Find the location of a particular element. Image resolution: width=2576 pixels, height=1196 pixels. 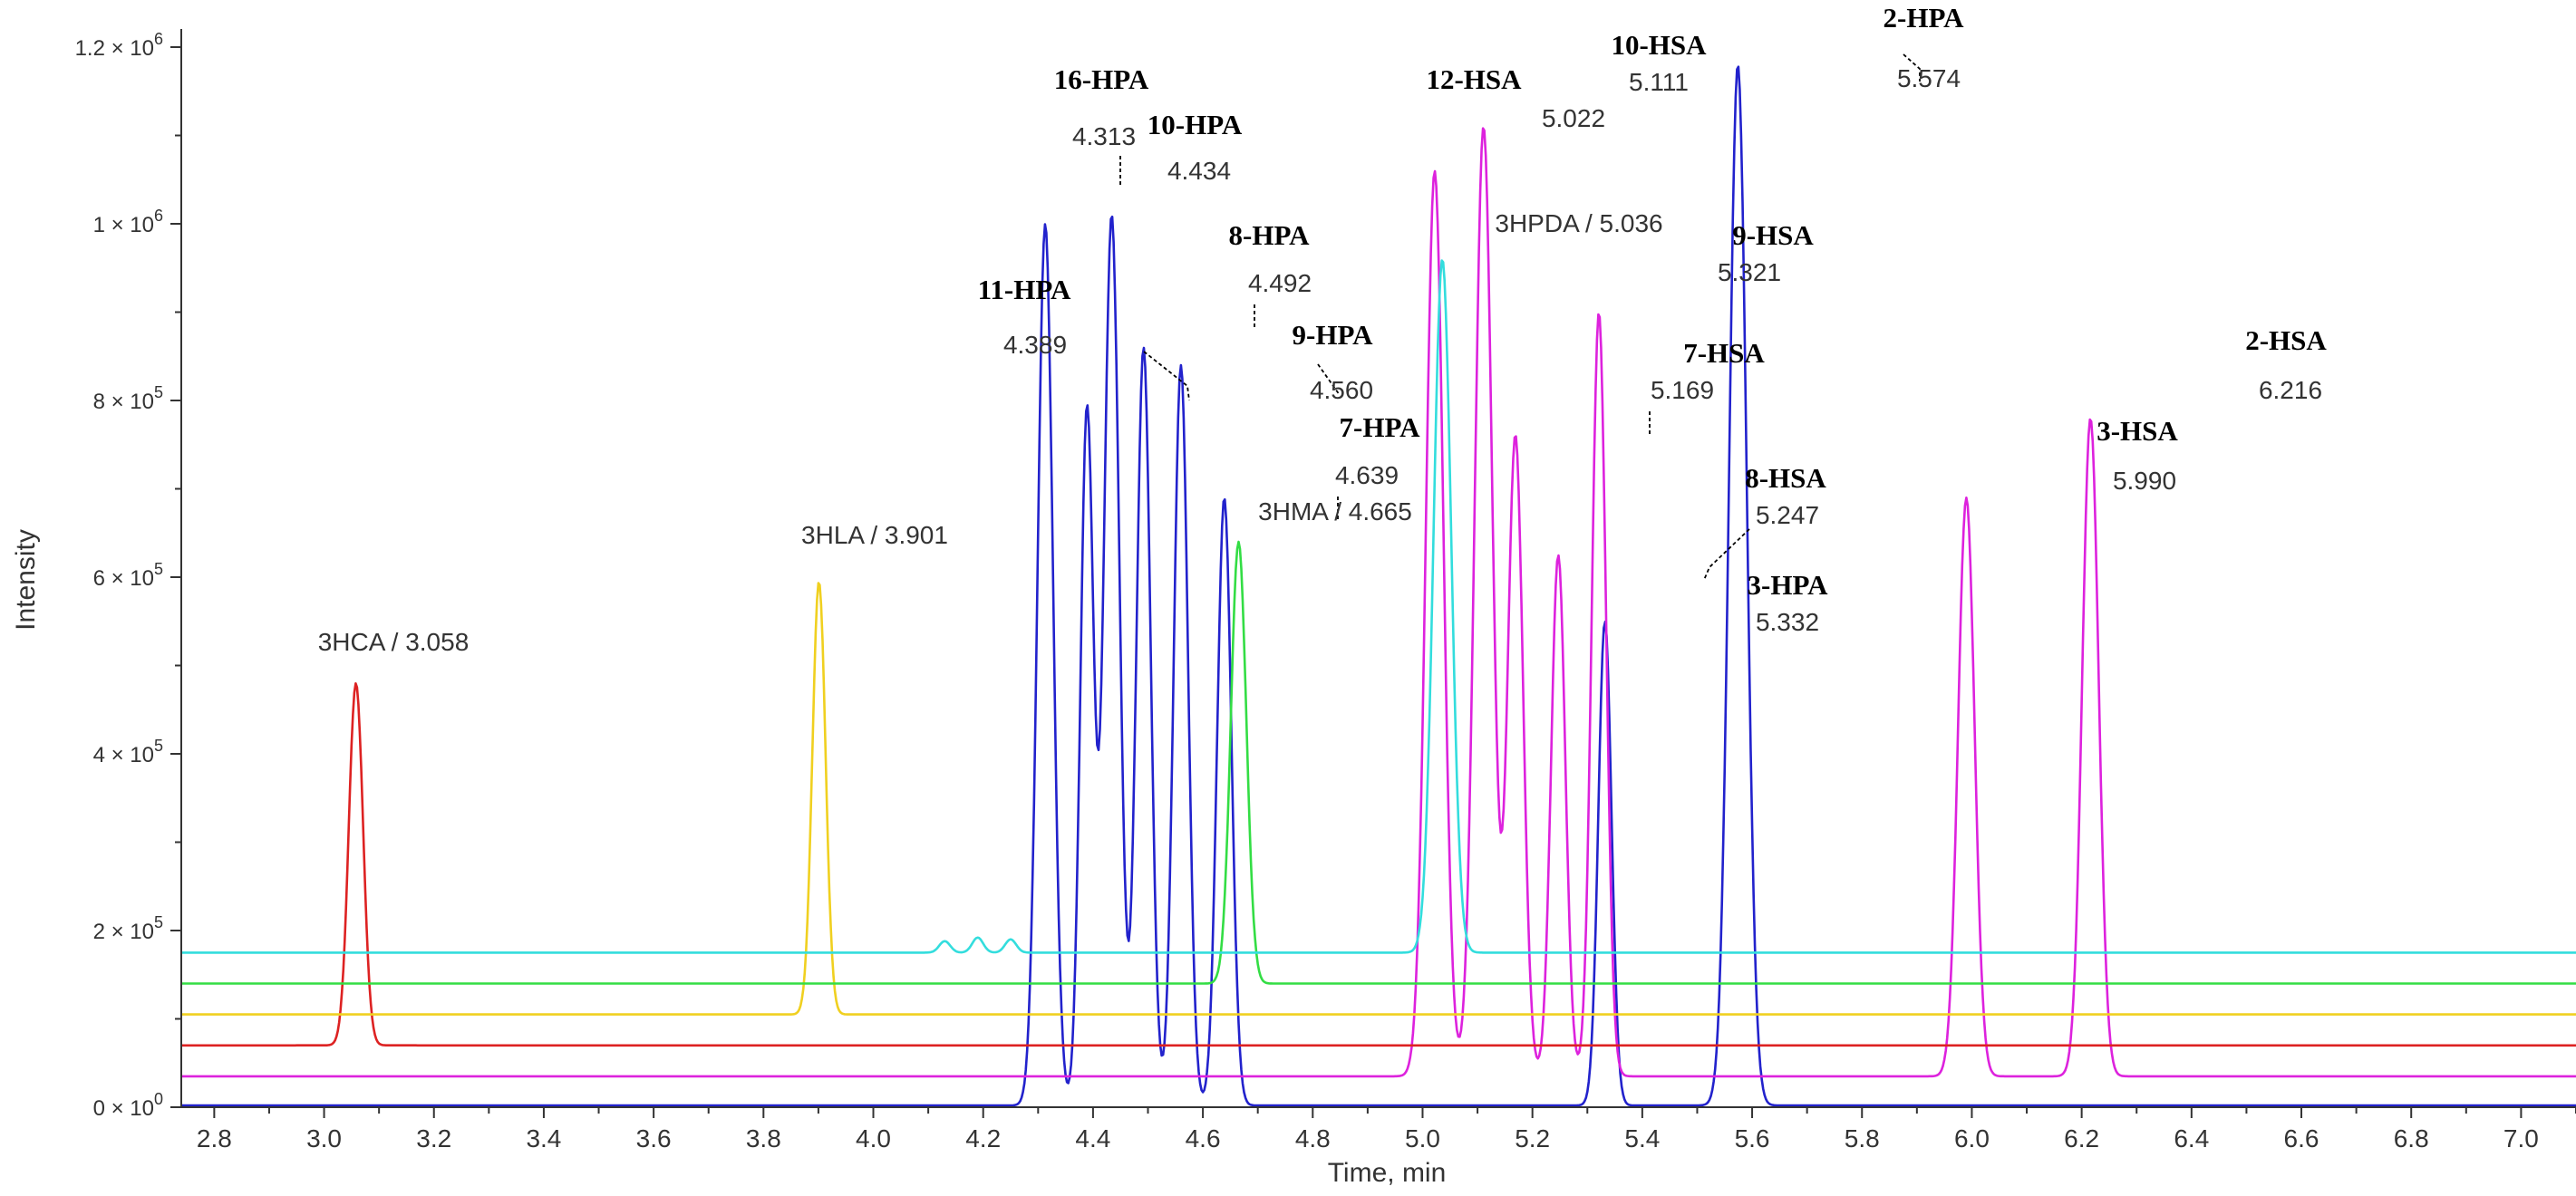

y-axis-title: Intensity is located at coordinates (26, 580).